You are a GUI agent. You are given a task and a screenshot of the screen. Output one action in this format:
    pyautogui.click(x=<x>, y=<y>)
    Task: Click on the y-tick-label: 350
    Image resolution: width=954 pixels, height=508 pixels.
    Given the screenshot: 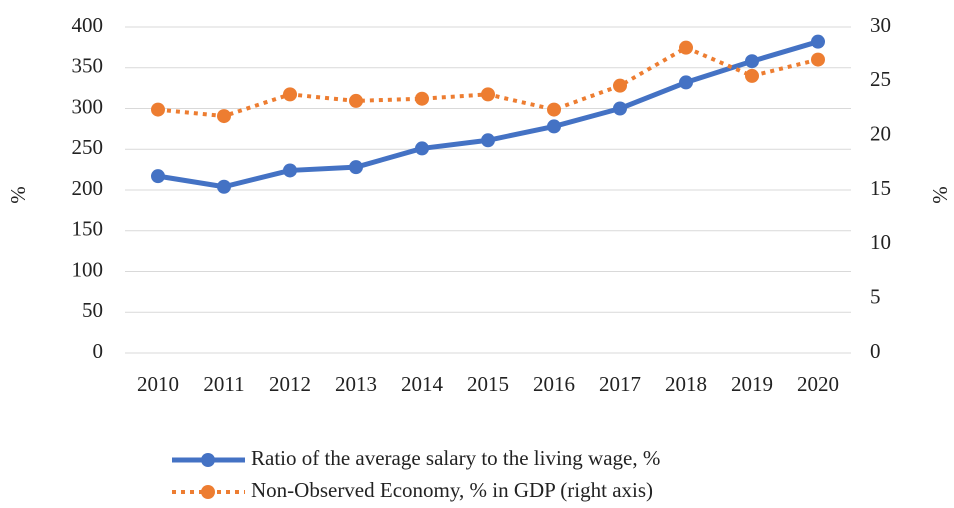 What is the action you would take?
    pyautogui.click(x=88, y=66)
    